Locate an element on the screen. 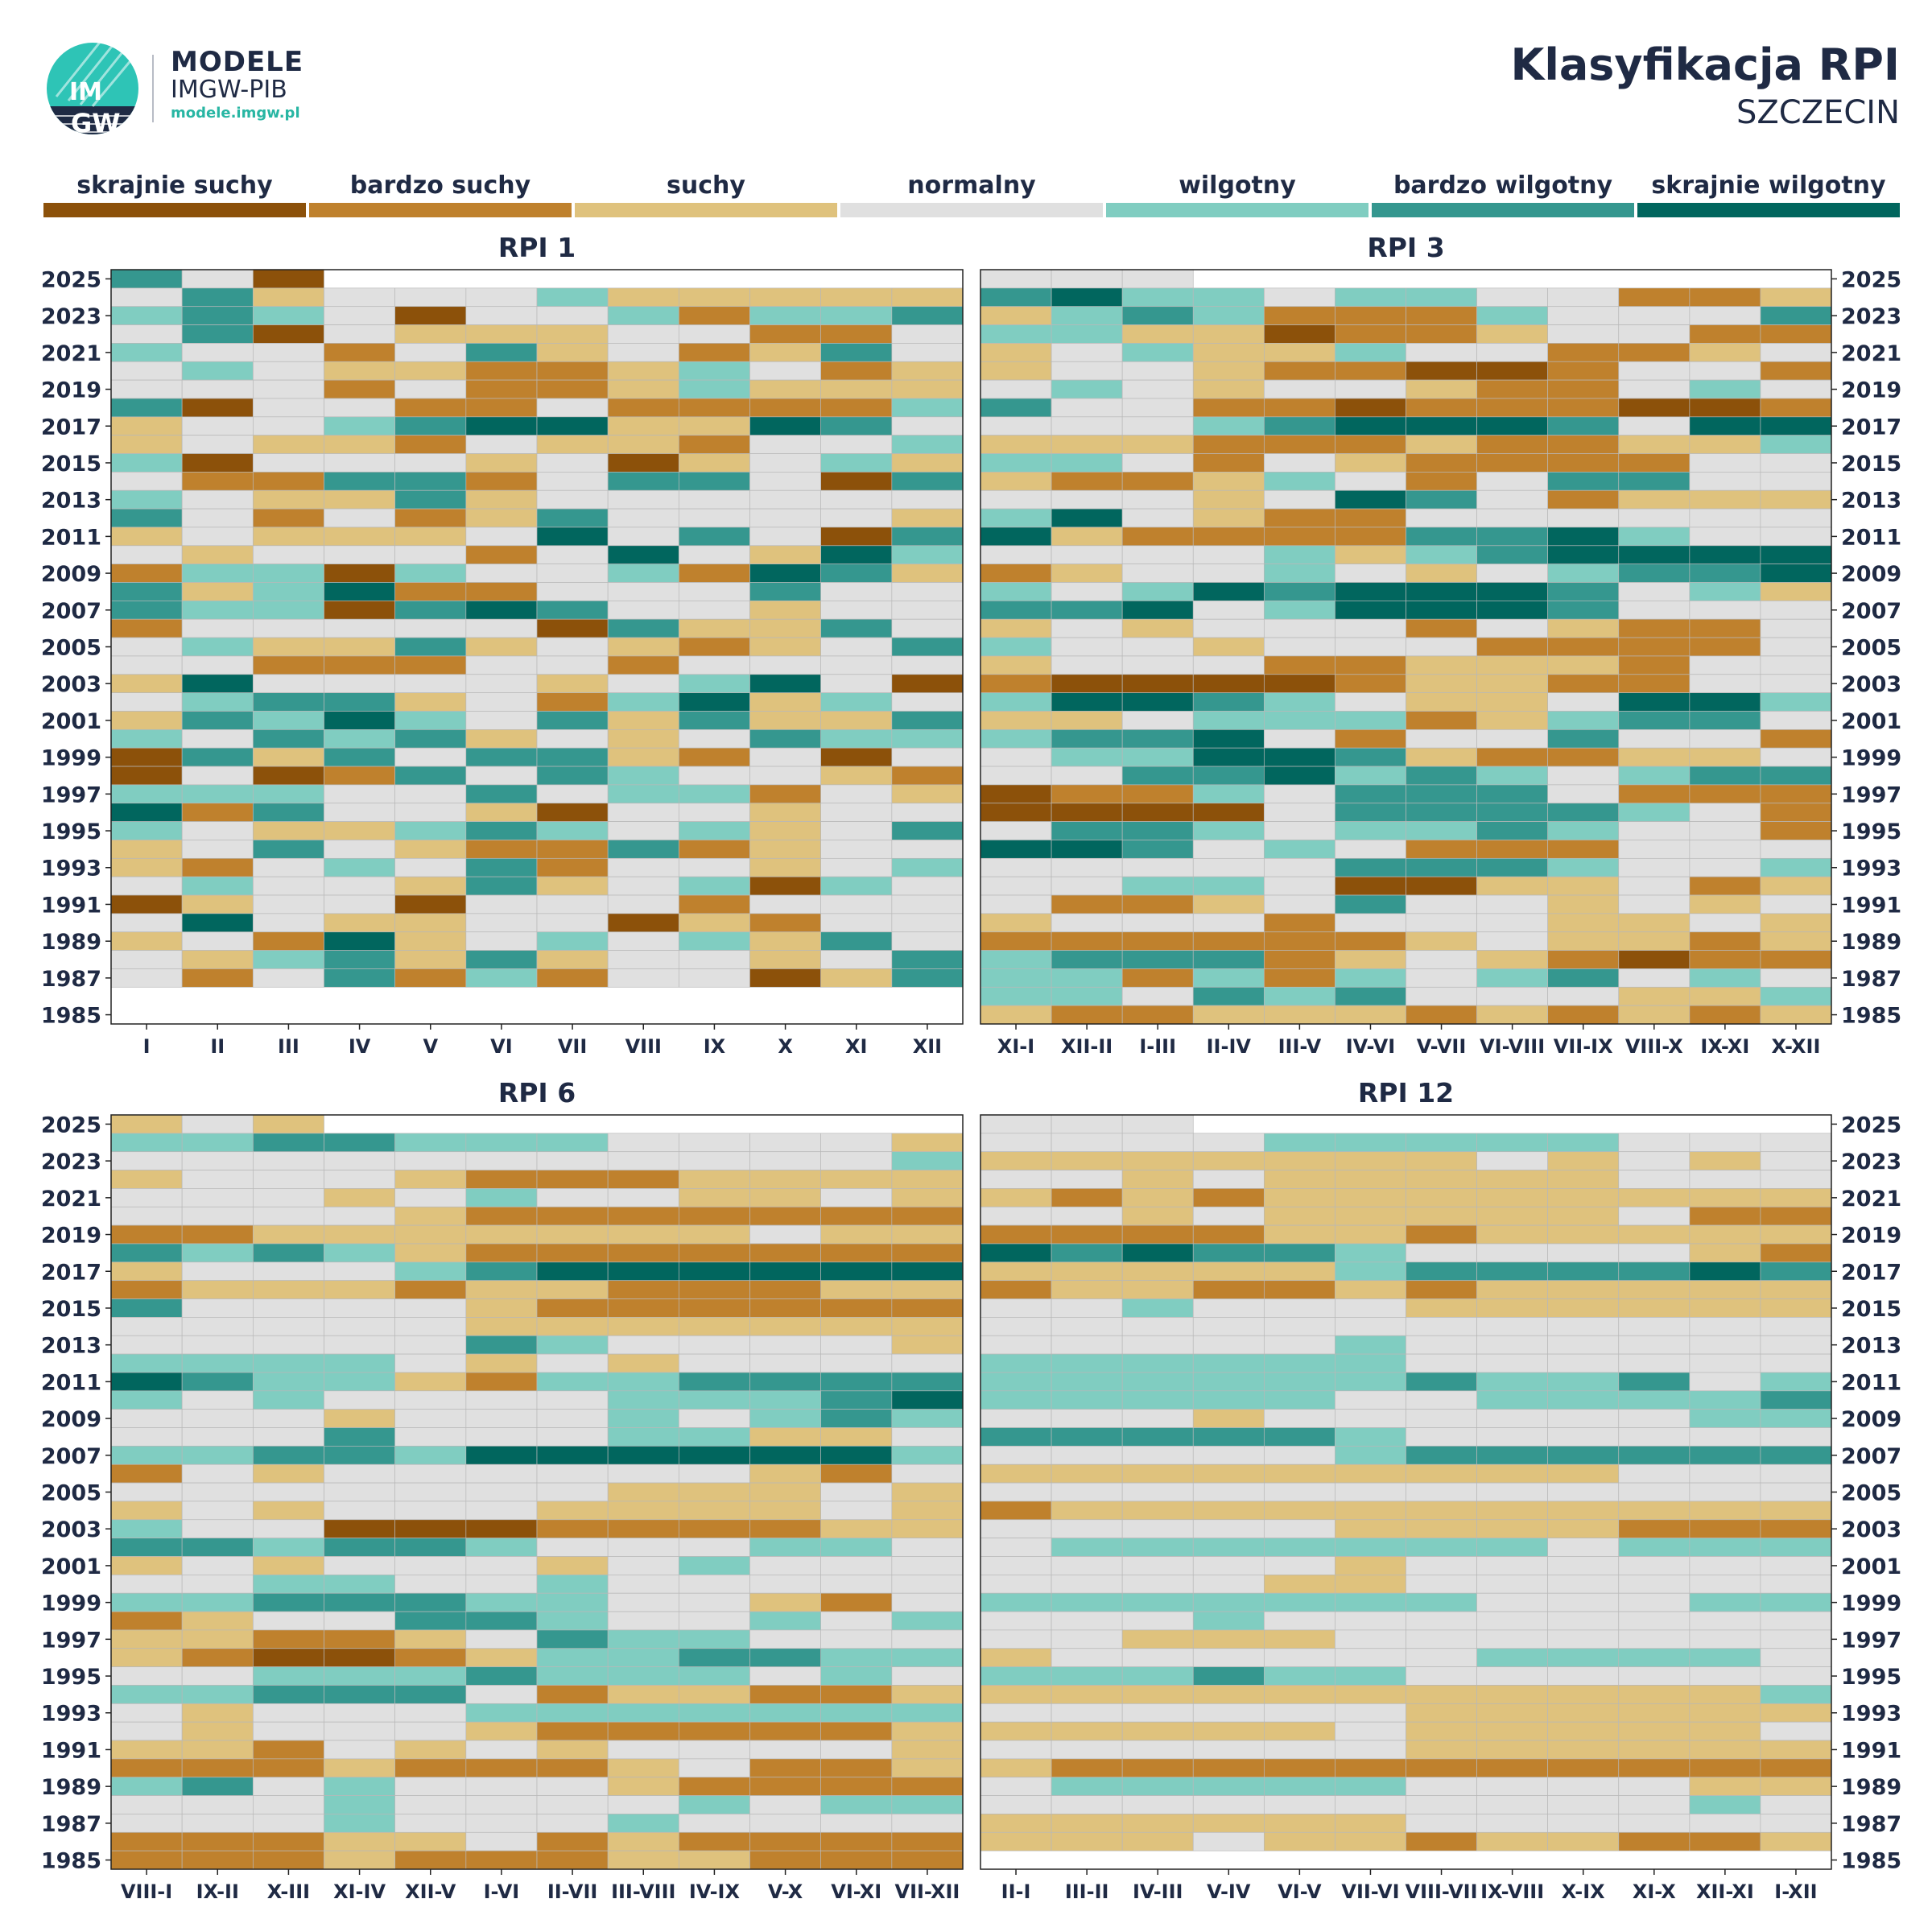 The height and width of the screenshot is (1932, 1932). logo-url: modele.imgw.pl is located at coordinates (235, 113).